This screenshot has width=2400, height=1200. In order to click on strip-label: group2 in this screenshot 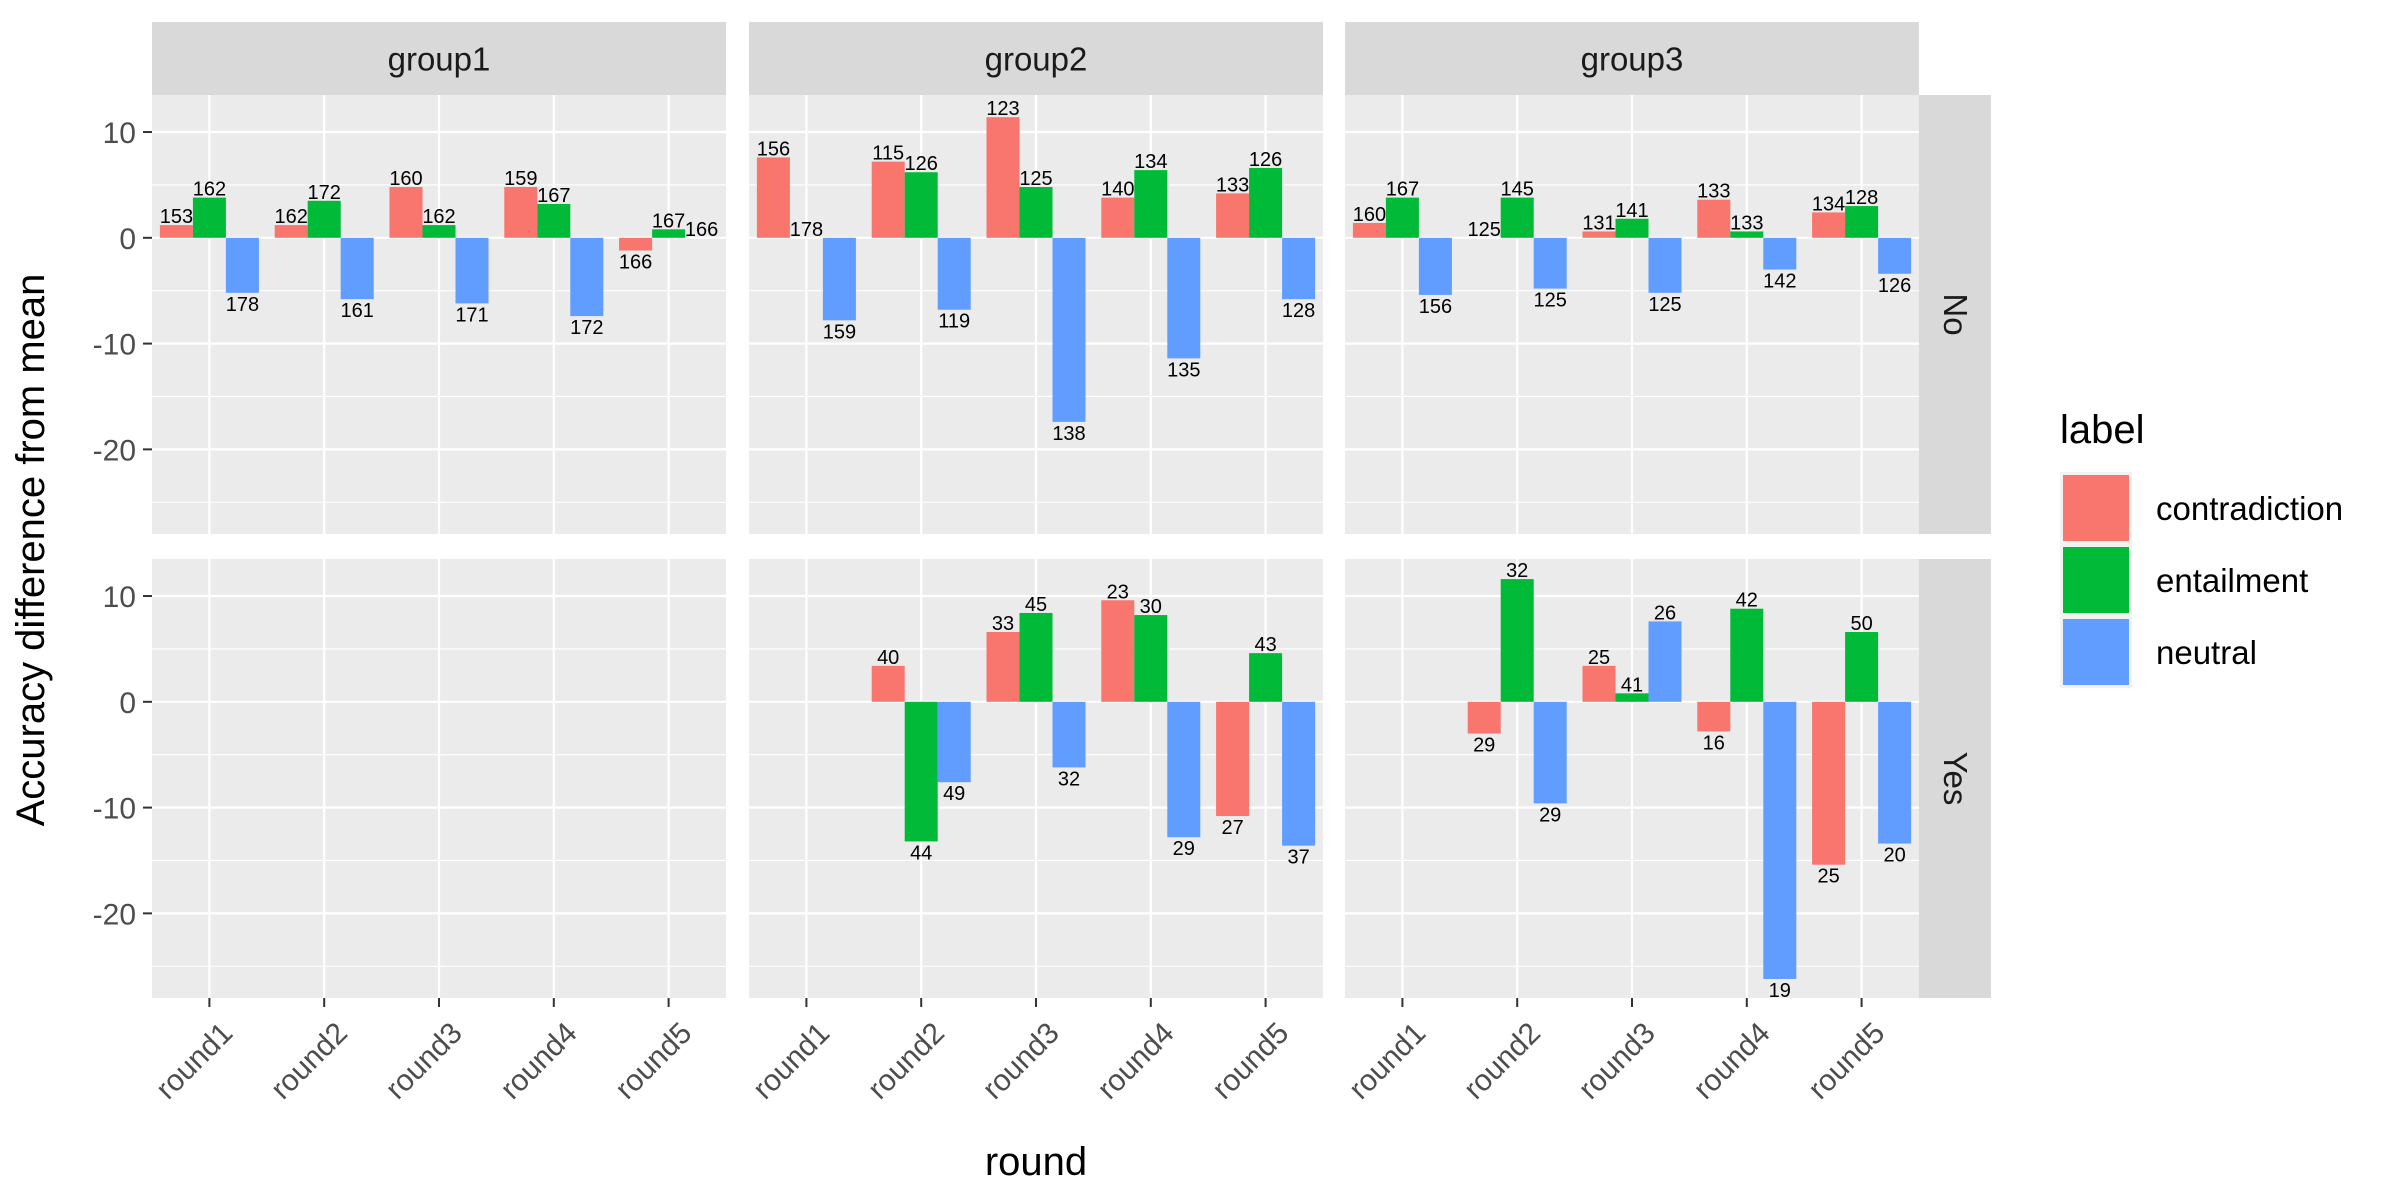, I will do `click(1036, 59)`.